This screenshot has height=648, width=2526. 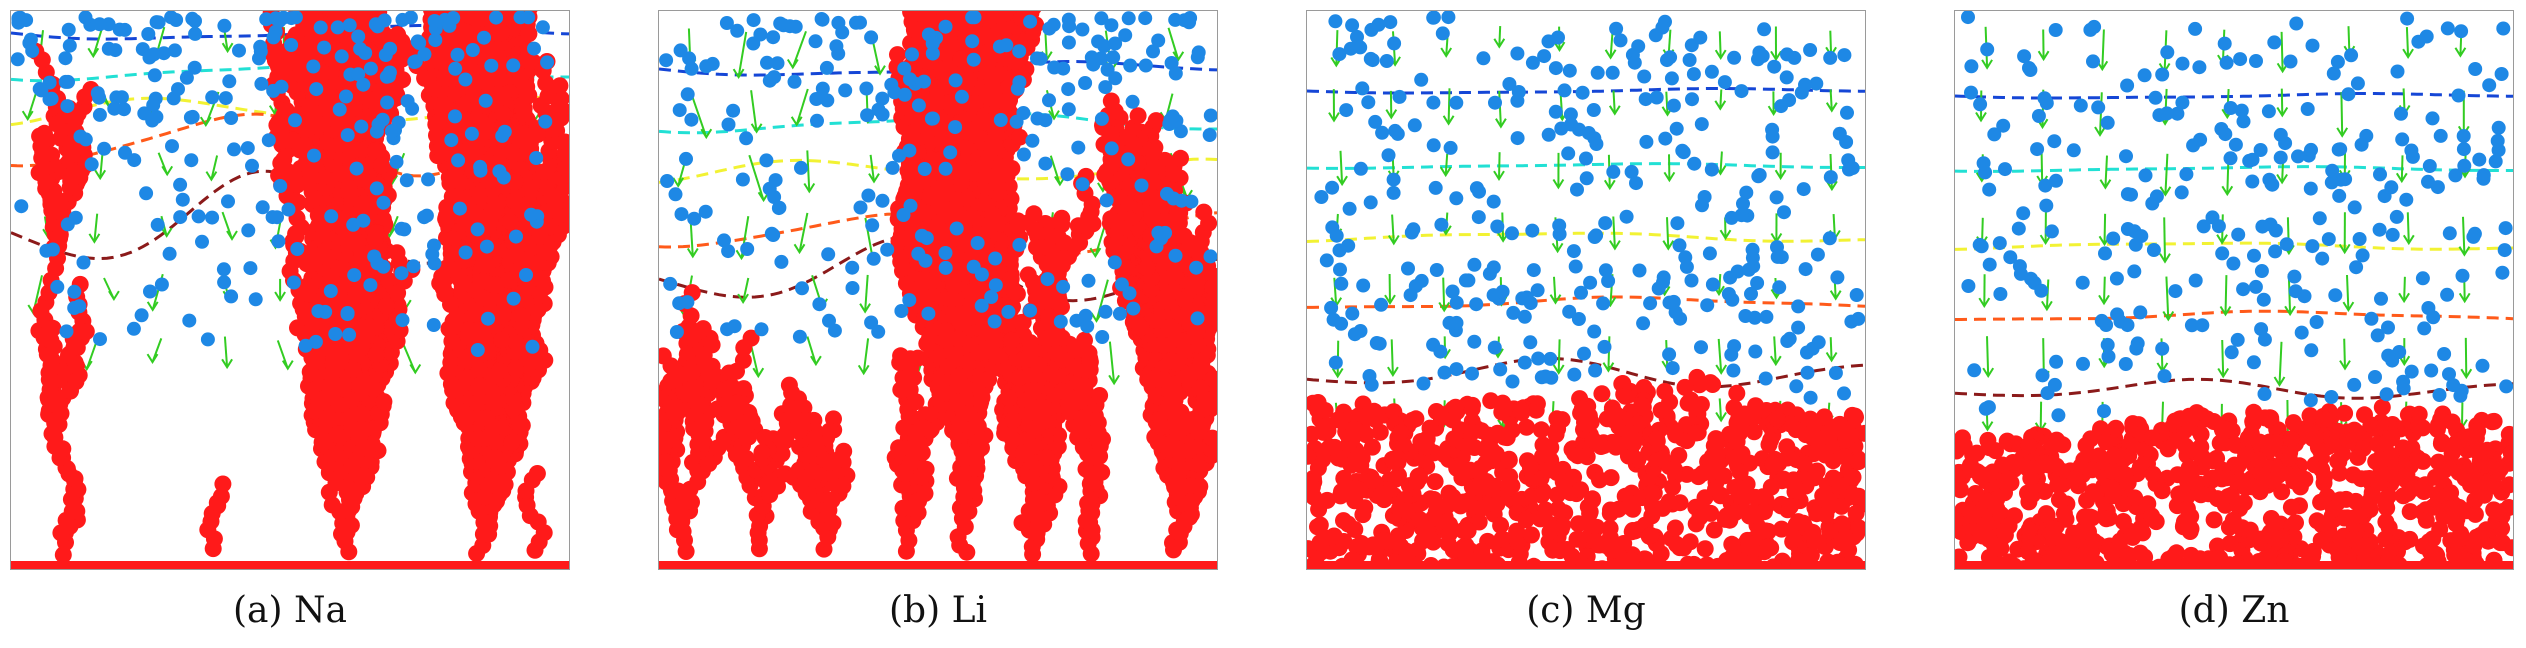 What do you see at coordinates (290, 565) in the screenshot?
I see `electrode-substrate` at bounding box center [290, 565].